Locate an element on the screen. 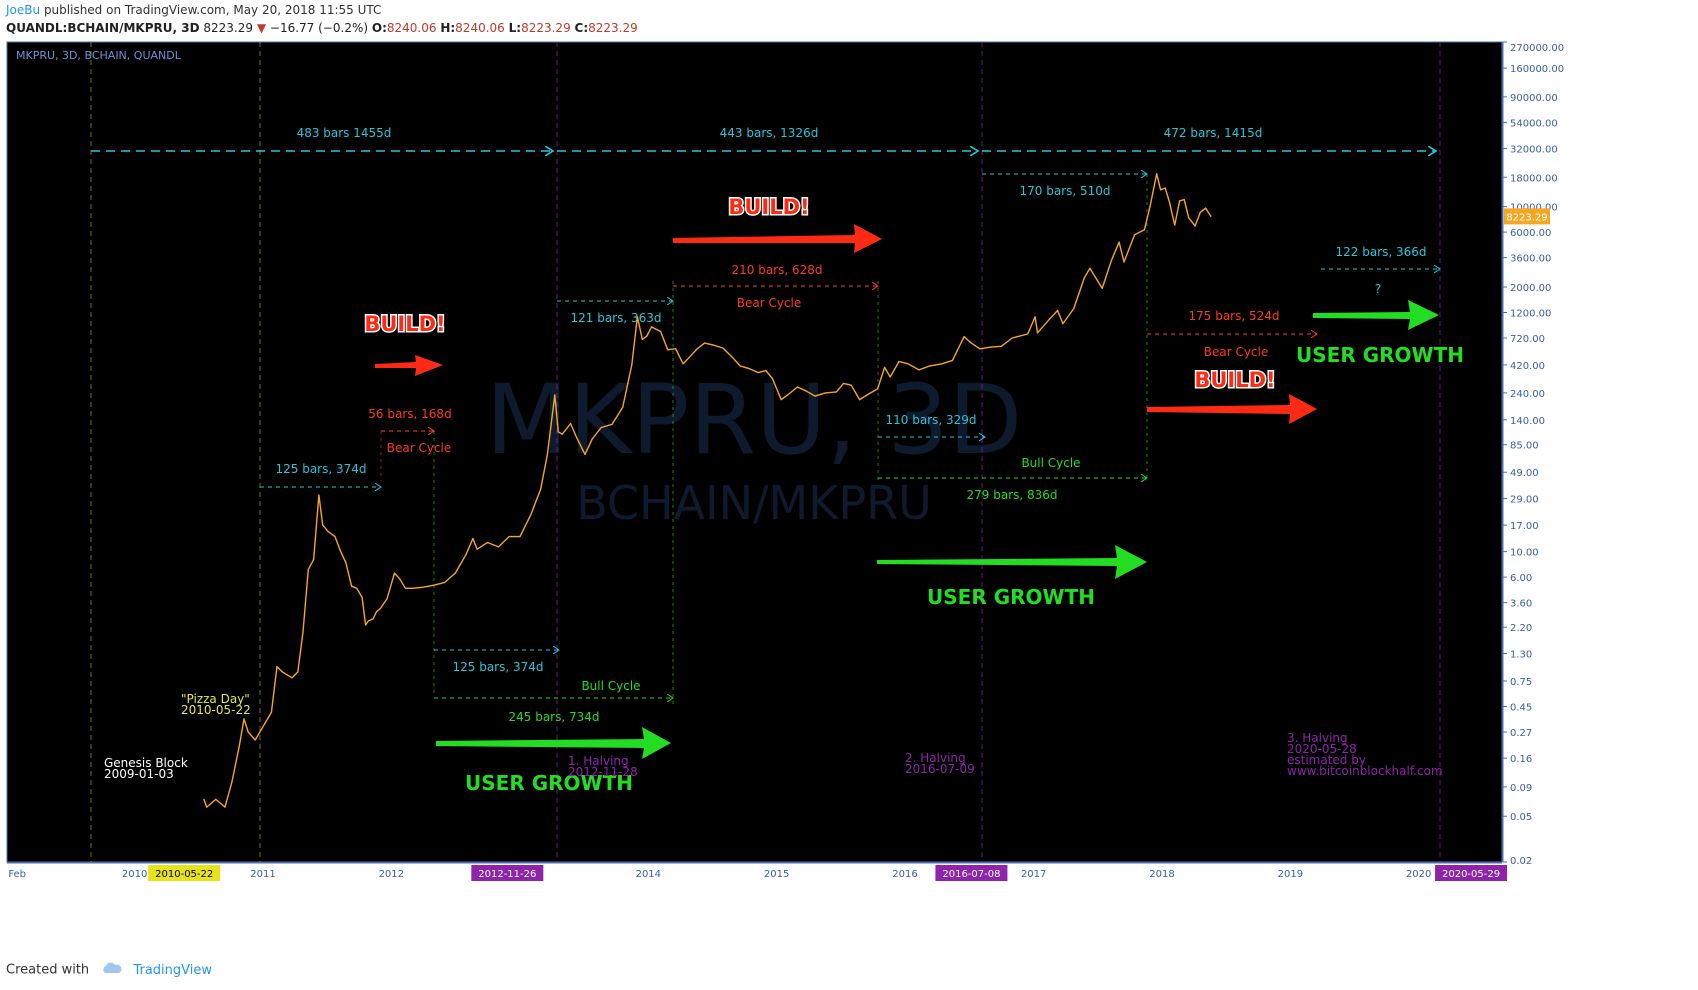 This screenshot has height=990, width=1698. label-bear-cycle-2011: Bear Cycle is located at coordinates (419, 448).